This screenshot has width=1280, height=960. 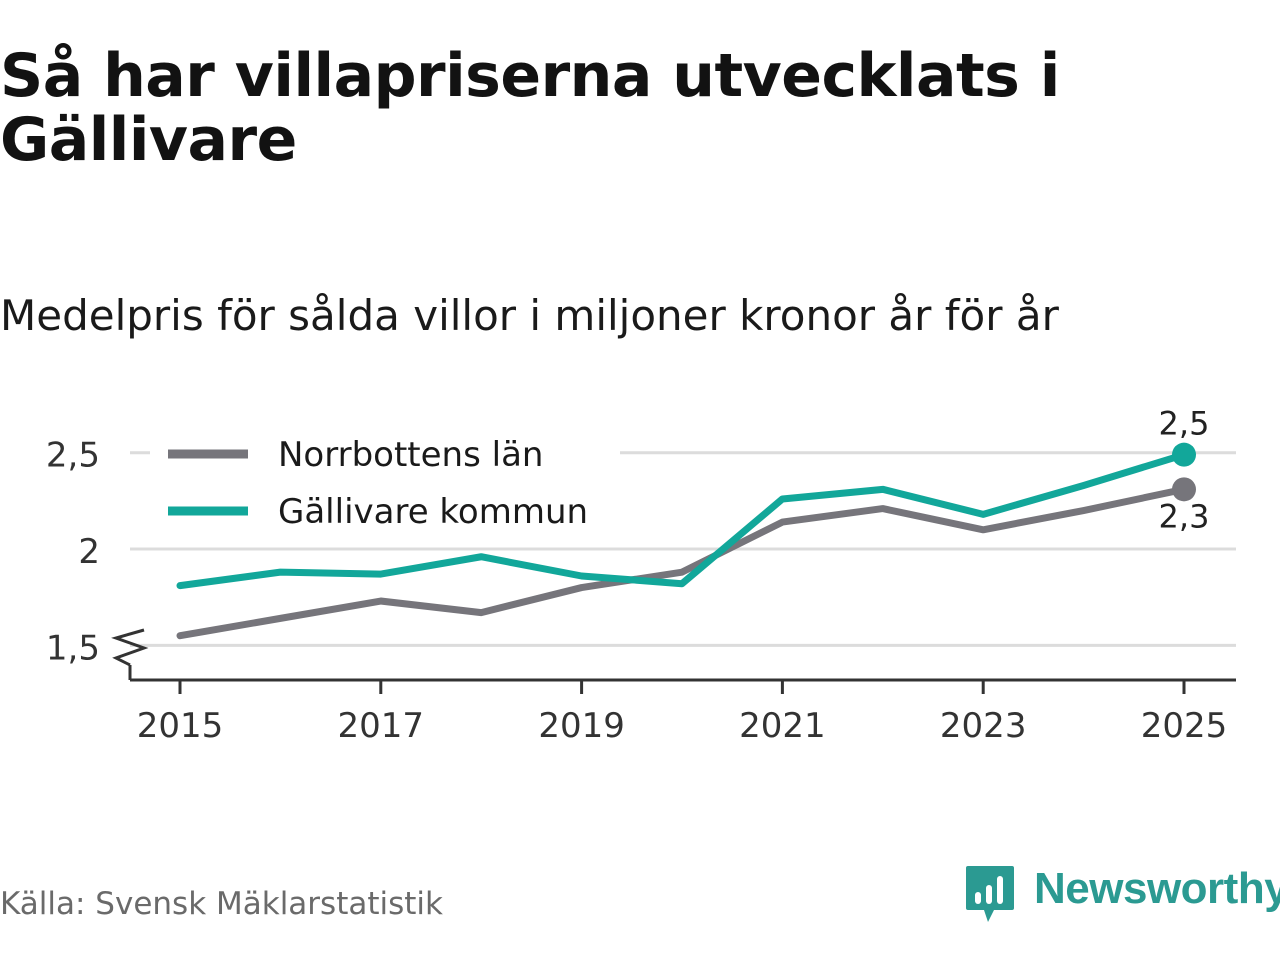 What do you see at coordinates (581, 726) in the screenshot?
I see `x-tick-label: 2019` at bounding box center [581, 726].